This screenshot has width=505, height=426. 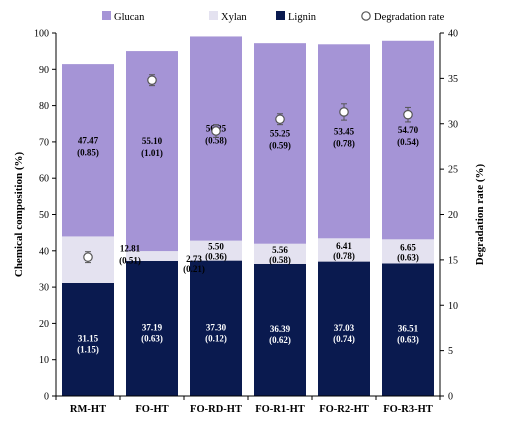 What do you see at coordinates (194, 269) in the screenshot?
I see `error-label-xylan-1: (0.21)` at bounding box center [194, 269].